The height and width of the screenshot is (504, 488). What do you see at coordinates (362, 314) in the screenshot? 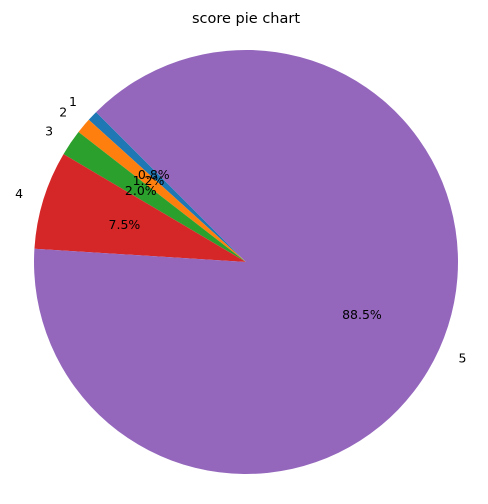
I see `slice-pct-label-5: 88.5%` at bounding box center [362, 314].